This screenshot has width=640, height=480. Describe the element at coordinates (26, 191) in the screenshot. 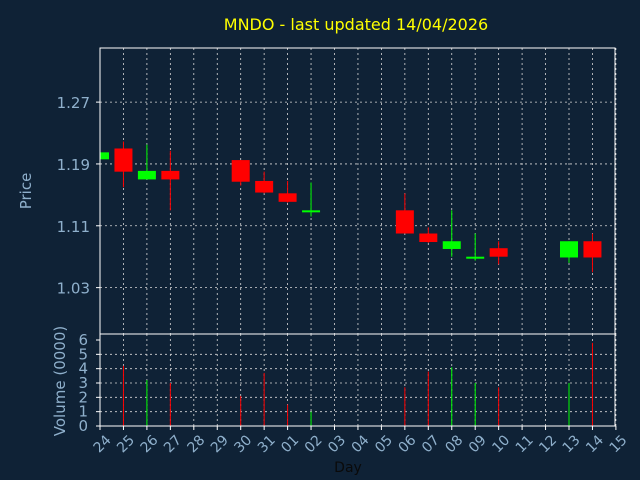

I see `y-axis-label: Price` at that location.